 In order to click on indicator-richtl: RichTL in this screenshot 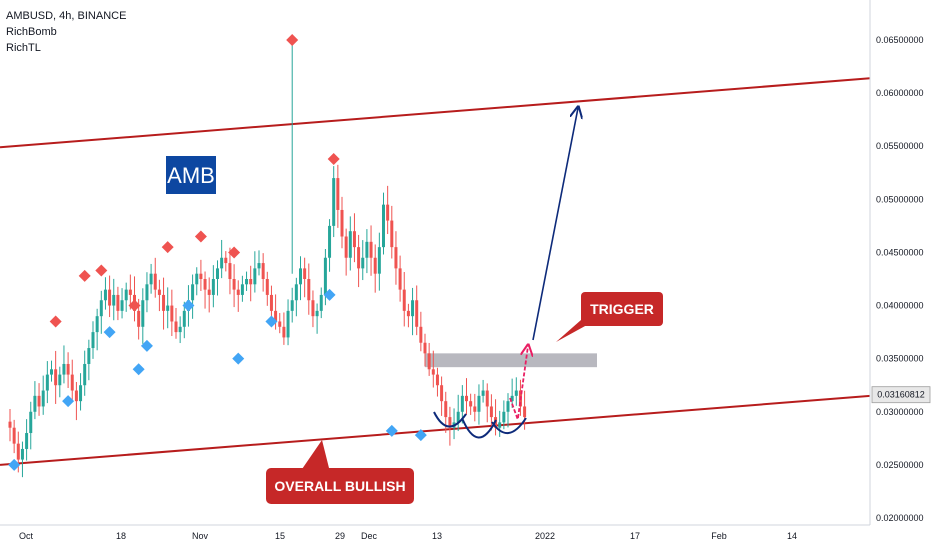, I will do `click(23, 48)`.